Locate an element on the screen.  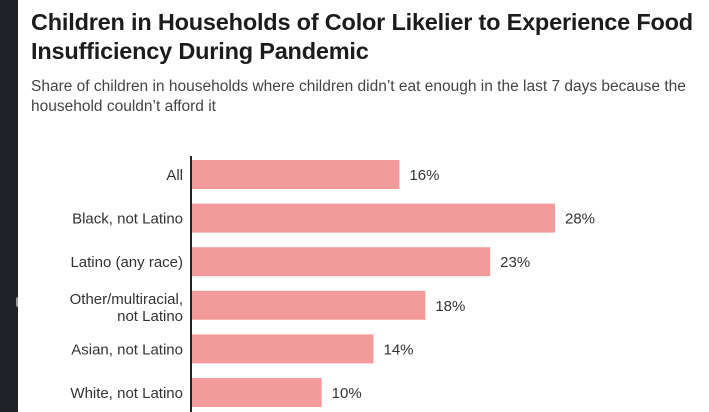
category-label: Other/multiracial, not Latino is located at coordinates (126, 308).